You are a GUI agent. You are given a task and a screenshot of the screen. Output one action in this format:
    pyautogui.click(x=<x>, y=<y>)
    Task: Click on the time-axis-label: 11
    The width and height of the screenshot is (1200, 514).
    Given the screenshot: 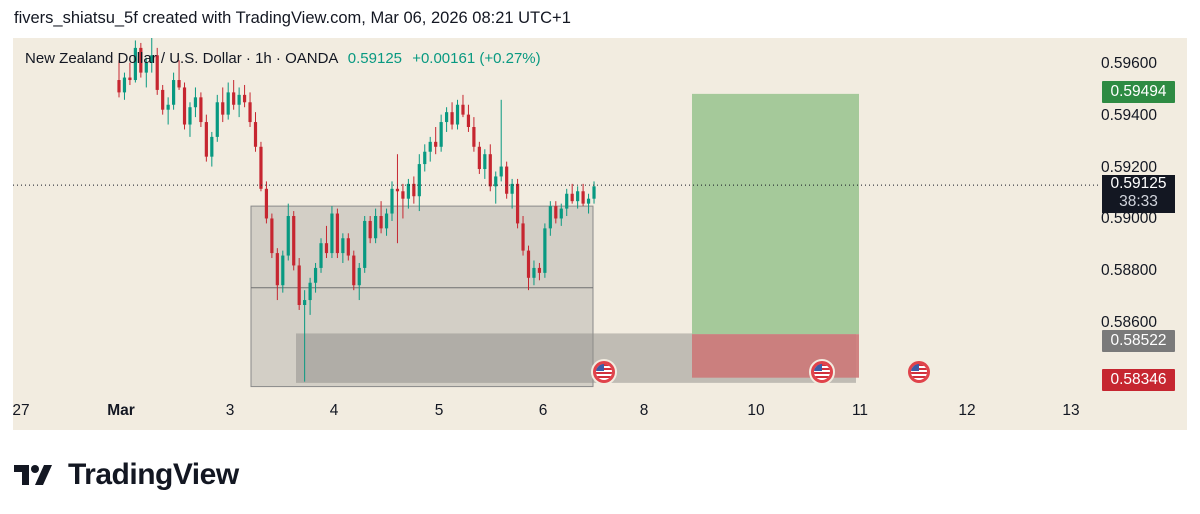 What is the action you would take?
    pyautogui.click(x=860, y=410)
    